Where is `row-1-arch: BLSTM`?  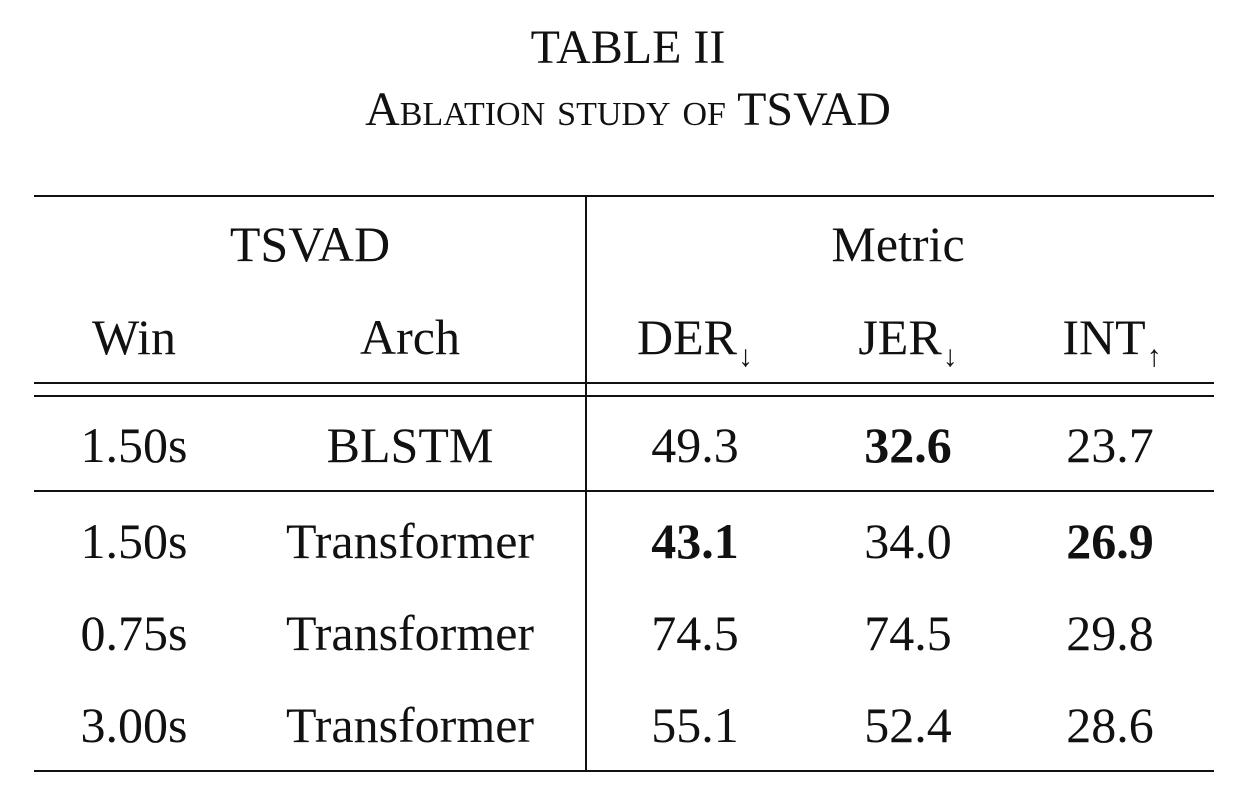 row-1-arch: BLSTM is located at coordinates (410, 445).